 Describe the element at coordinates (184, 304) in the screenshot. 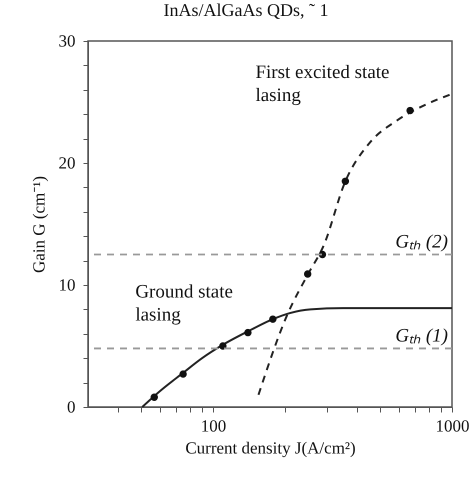

I see `annotation: Ground state lasing` at that location.